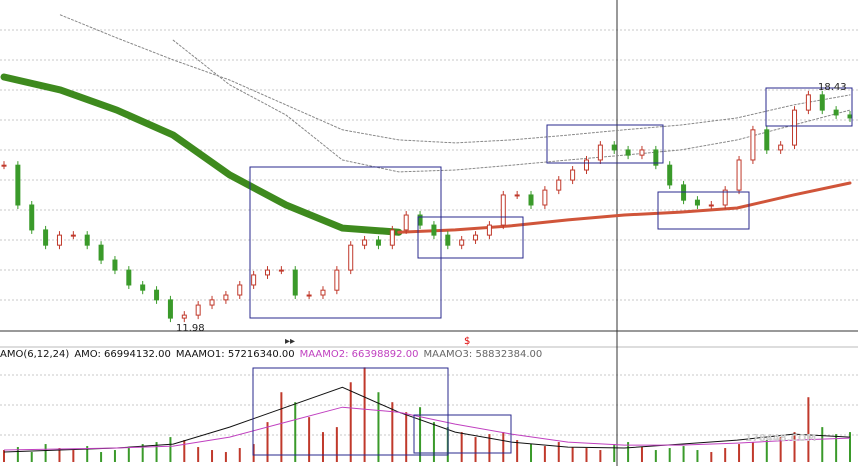 Image resolution: width=858 pixels, height=466 pixels. What do you see at coordinates (624, 207) in the screenshot?
I see `moving-average` at bounding box center [624, 207].